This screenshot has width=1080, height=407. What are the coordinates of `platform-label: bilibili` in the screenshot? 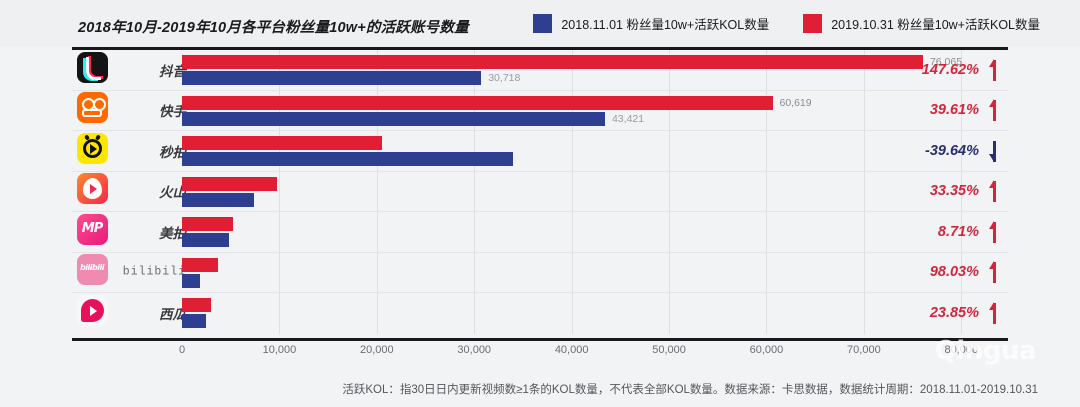 It's located at (154, 272).